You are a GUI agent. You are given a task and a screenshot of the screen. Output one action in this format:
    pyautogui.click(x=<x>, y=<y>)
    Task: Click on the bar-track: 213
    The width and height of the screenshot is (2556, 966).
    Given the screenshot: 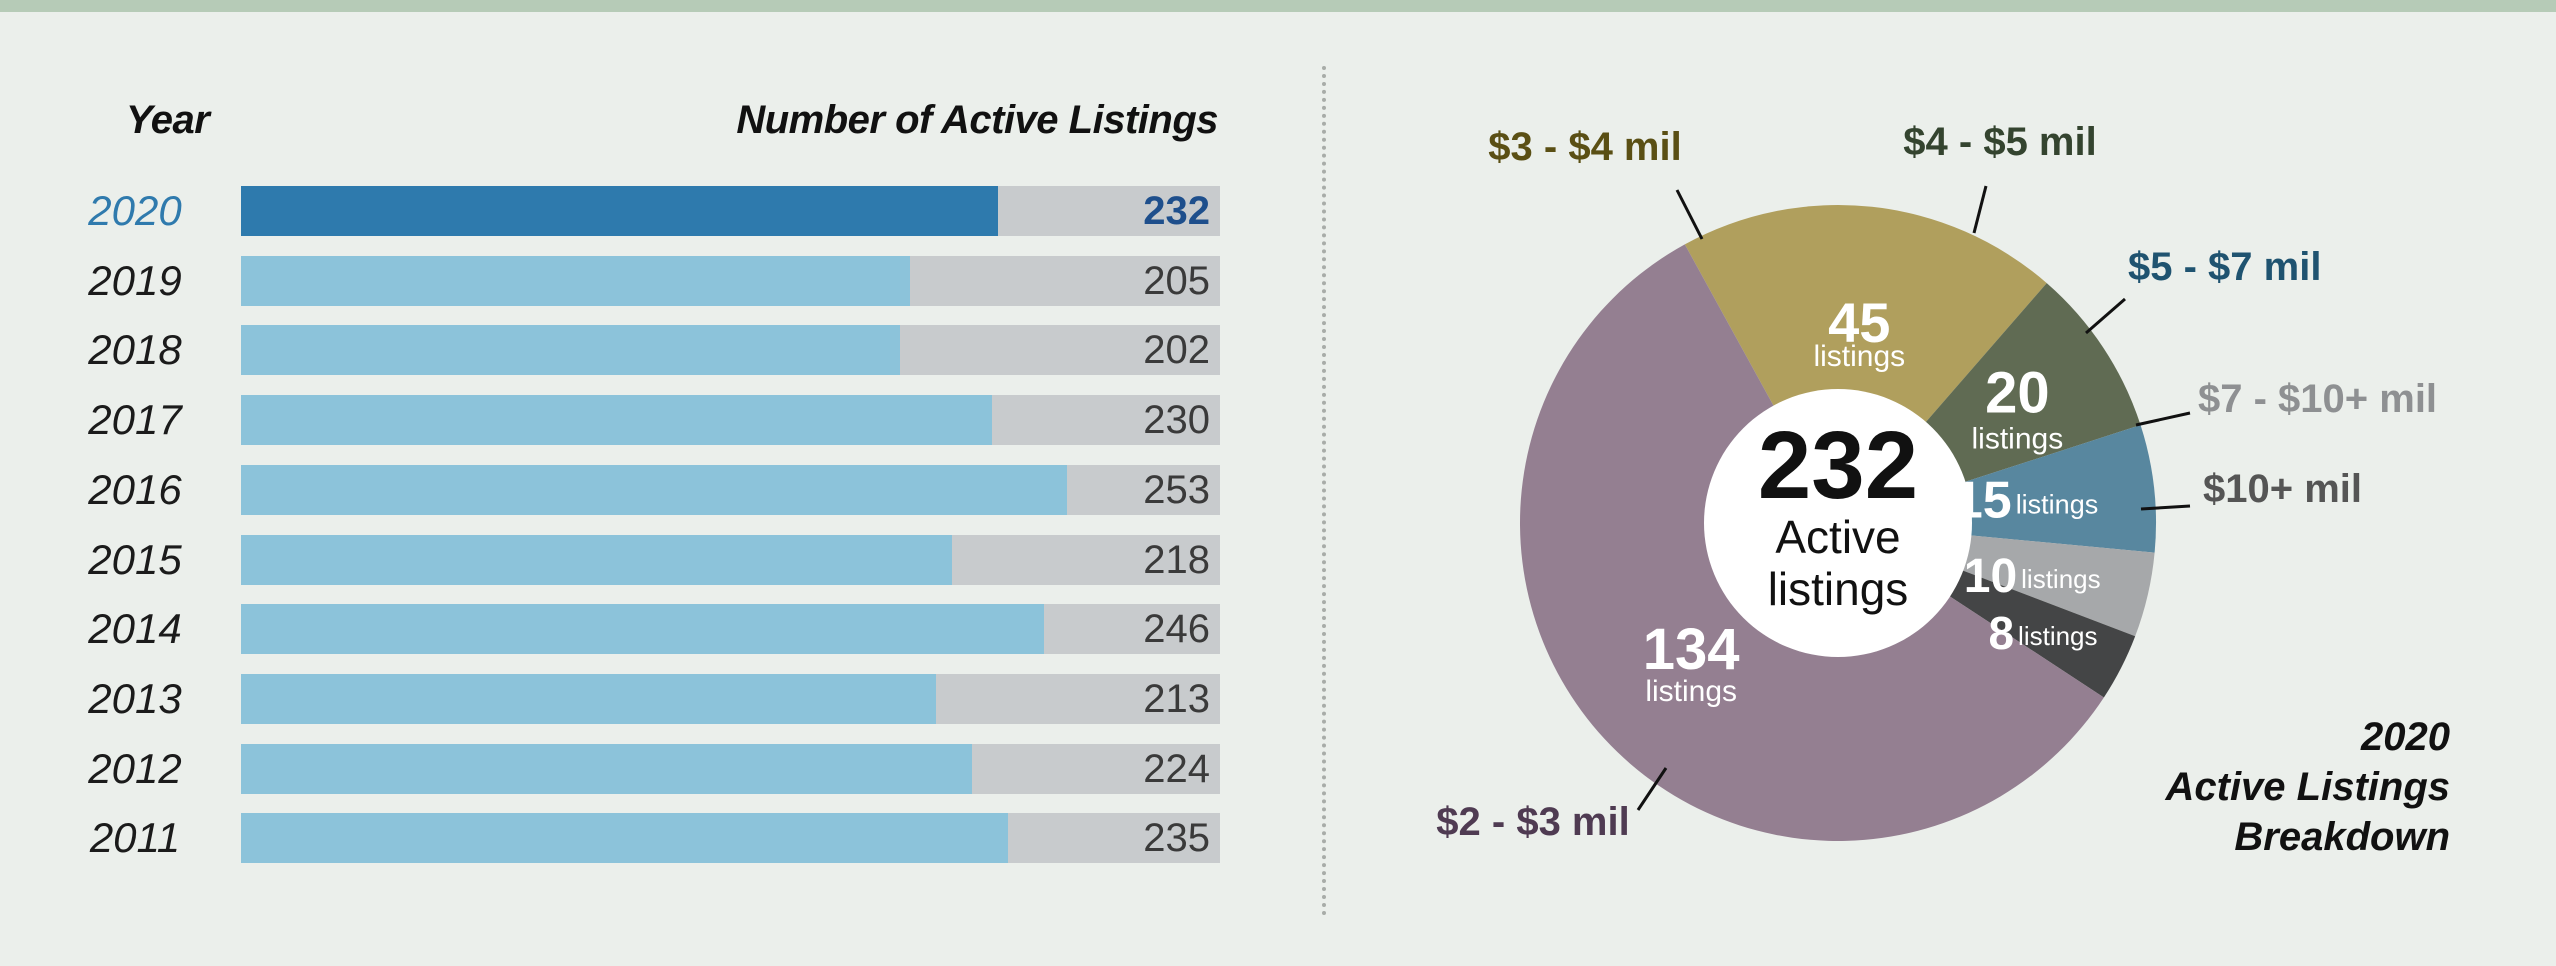 What is the action you would take?
    pyautogui.click(x=730, y=698)
    